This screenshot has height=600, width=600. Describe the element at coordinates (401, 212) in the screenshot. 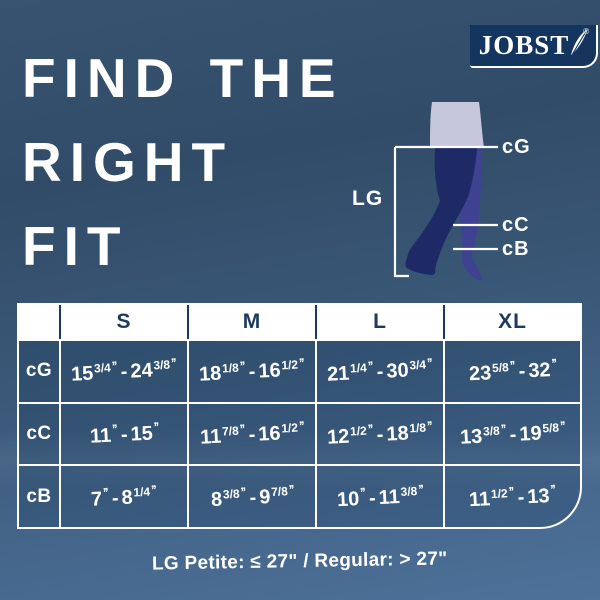

I see `lg-bracket-line` at that location.